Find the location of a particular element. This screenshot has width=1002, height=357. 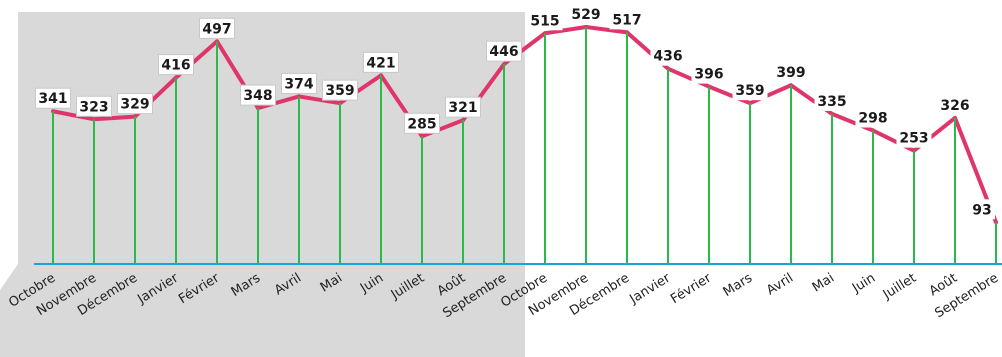

data-label: 329 is located at coordinates (134, 105).